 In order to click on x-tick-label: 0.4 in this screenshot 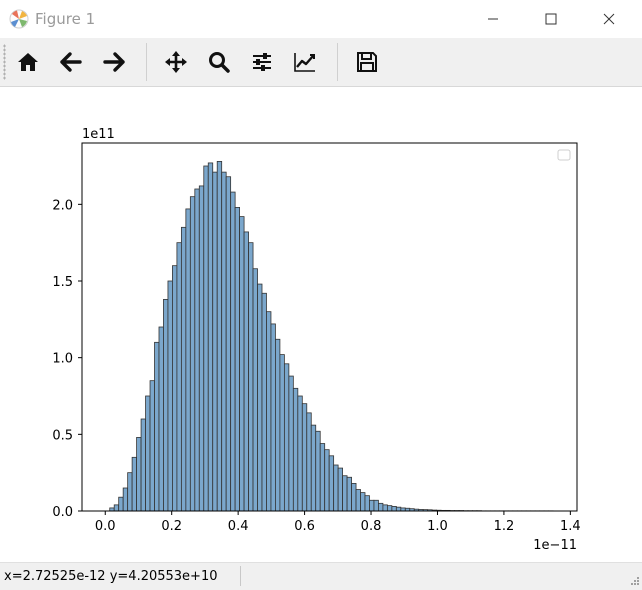, I will do `click(238, 526)`.